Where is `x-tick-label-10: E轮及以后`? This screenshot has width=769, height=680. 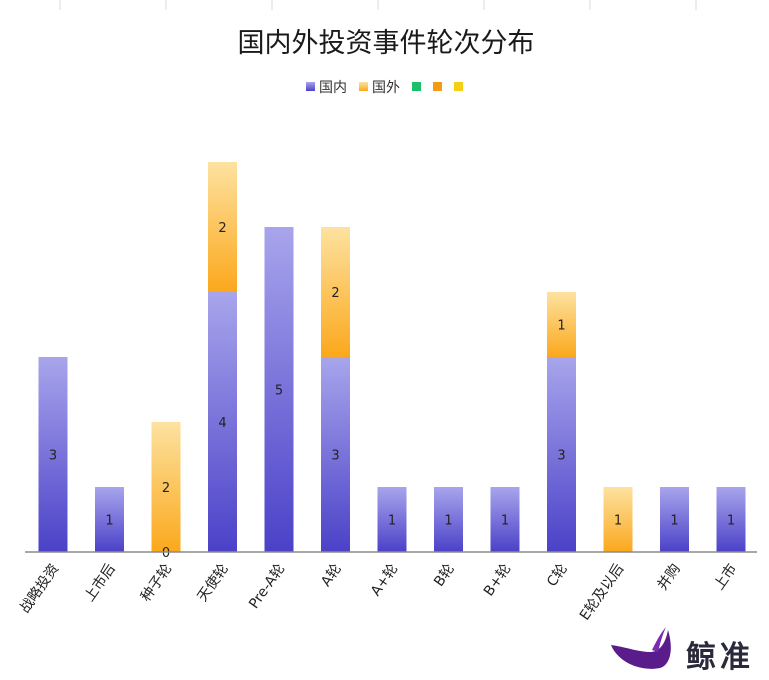 x-tick-label-10: E轮及以后 is located at coordinates (602, 592).